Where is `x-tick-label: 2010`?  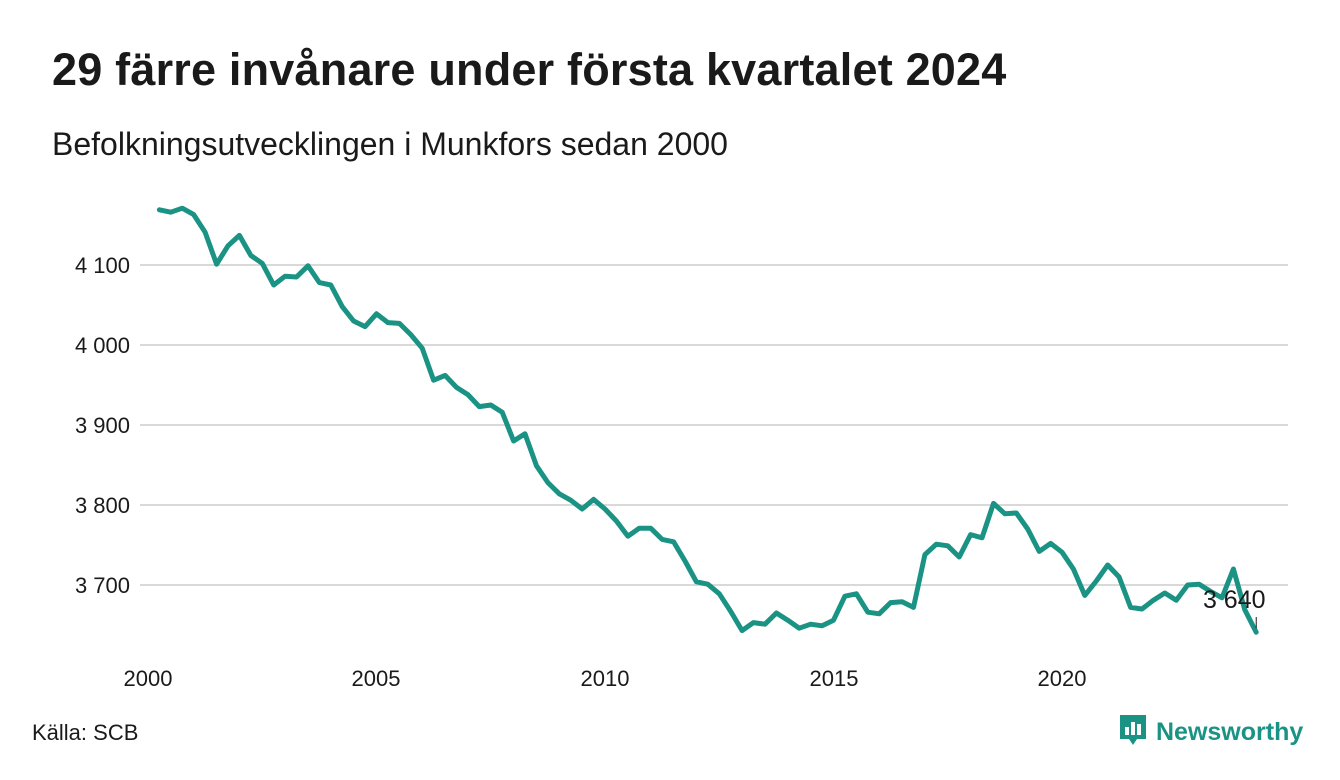
x-tick-label: 2010 is located at coordinates (605, 678).